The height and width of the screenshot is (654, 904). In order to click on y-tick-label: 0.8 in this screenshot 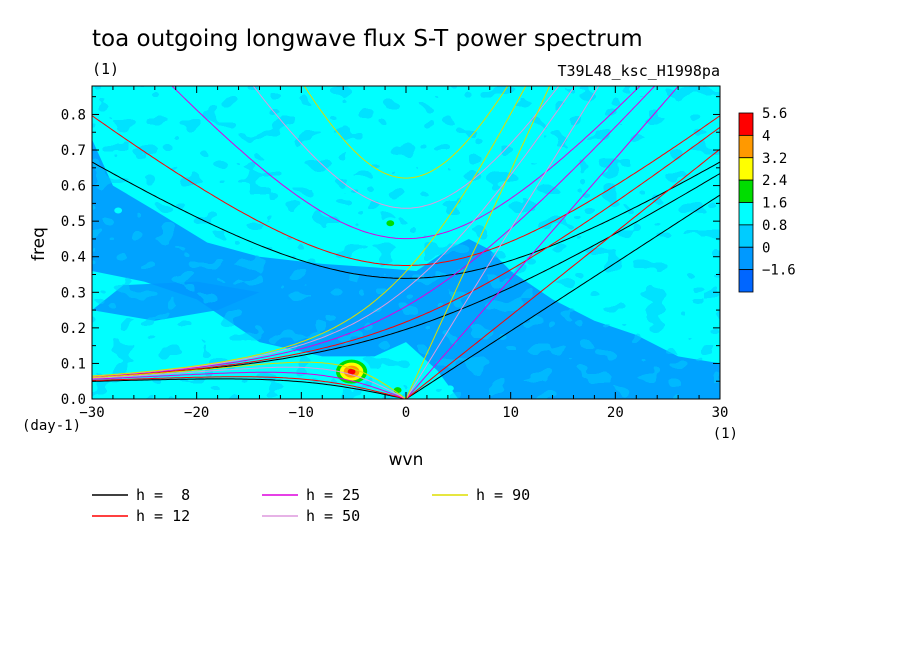, I will do `click(73, 115)`.